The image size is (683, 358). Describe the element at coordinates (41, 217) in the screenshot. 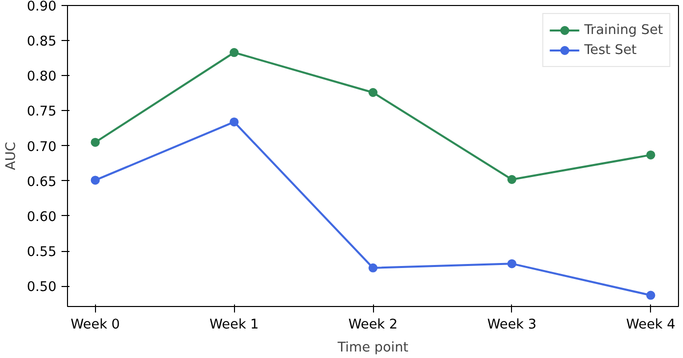

I see `y-tick-label: 0.60` at that location.